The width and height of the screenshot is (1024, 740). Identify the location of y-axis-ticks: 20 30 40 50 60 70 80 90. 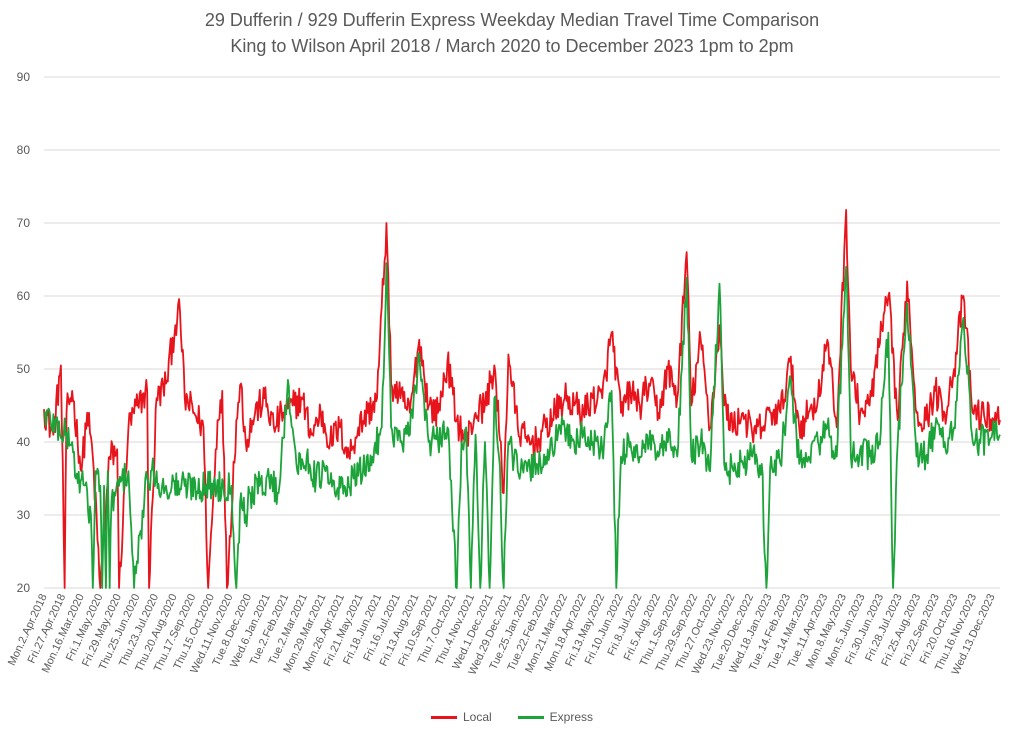
(24, 332).